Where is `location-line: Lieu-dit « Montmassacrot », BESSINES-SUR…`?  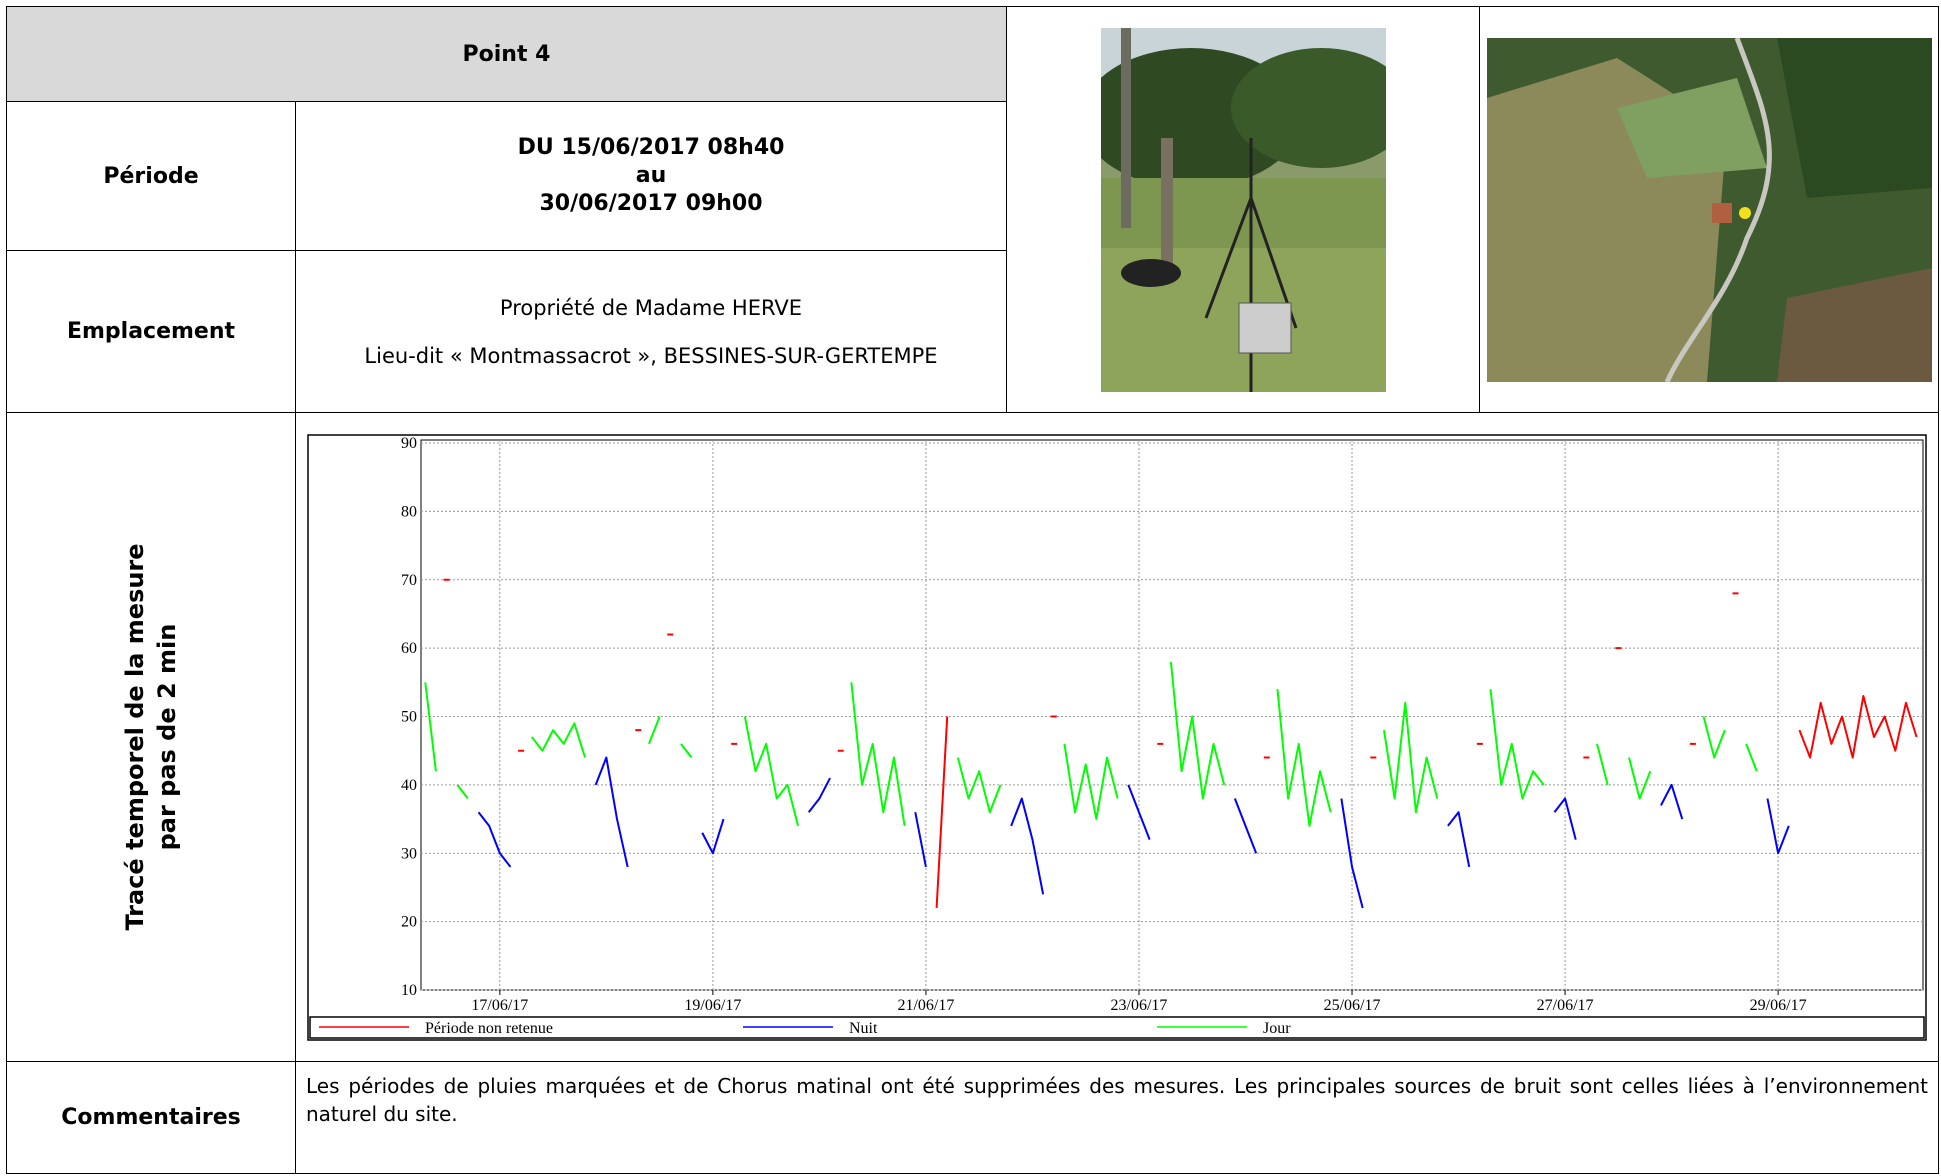
location-line: Lieu-dit « Montmassacrot », BESSINES-SUR… is located at coordinates (651, 355).